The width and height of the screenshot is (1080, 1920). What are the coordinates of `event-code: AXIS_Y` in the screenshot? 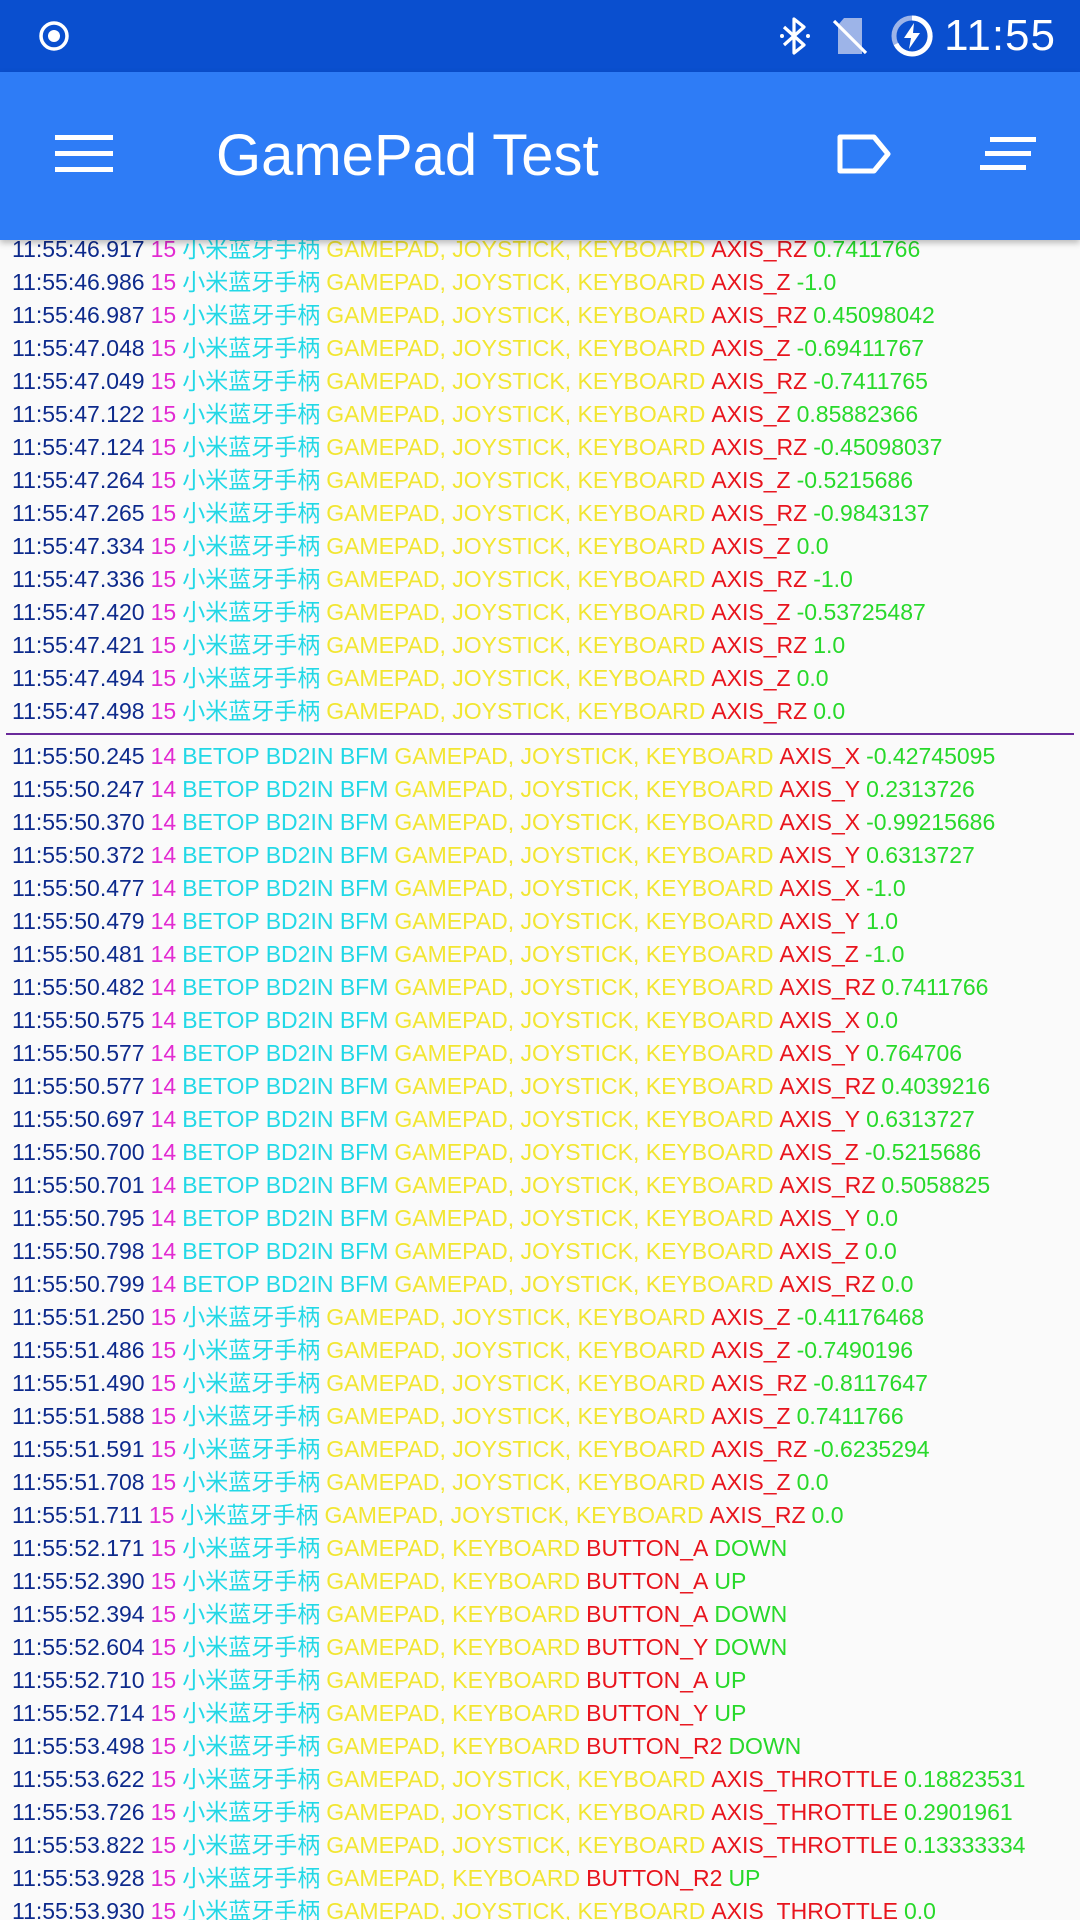 It's located at (820, 855).